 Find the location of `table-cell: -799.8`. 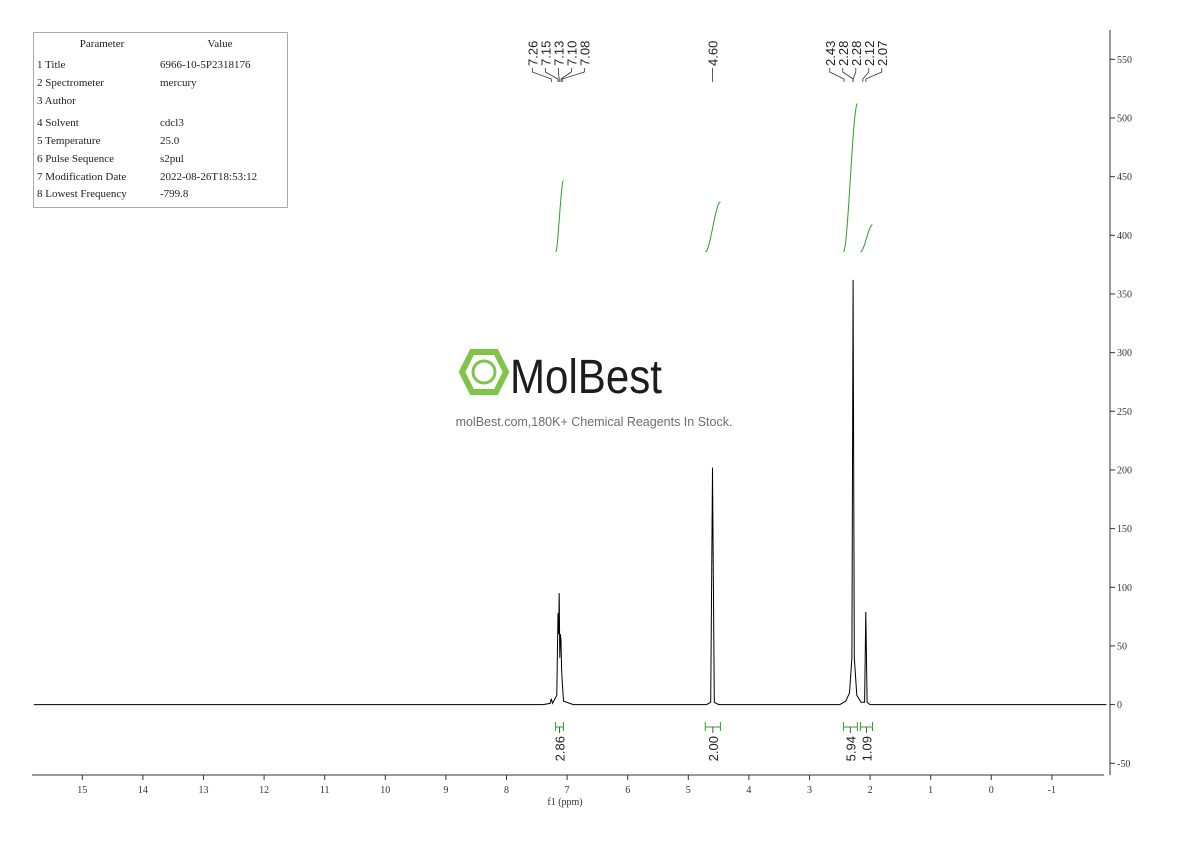

table-cell: -799.8 is located at coordinates (174, 194).